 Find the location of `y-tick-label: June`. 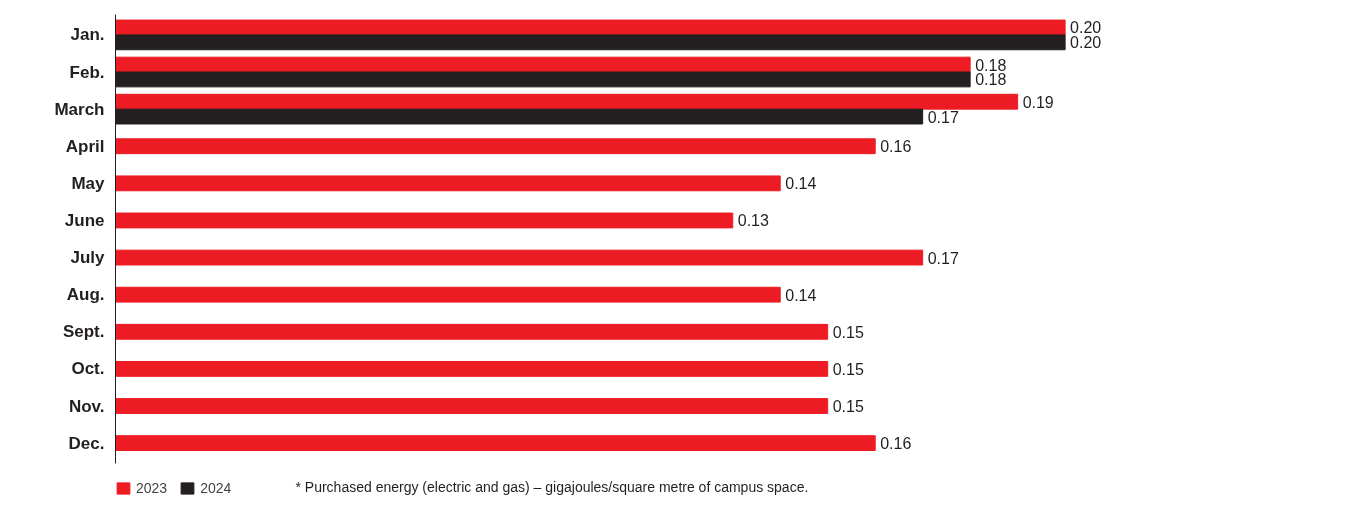

y-tick-label: June is located at coordinates (84, 220).